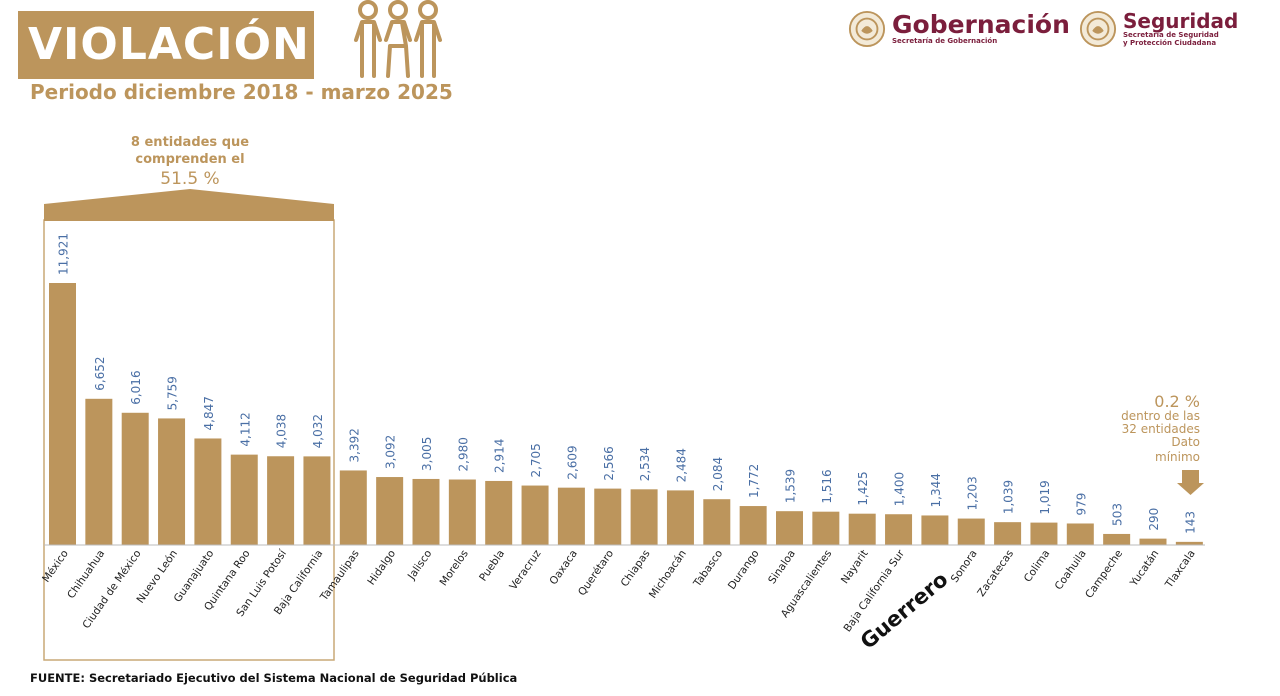 The height and width of the screenshot is (696, 1280). Describe the element at coordinates (972, 493) in the screenshot. I see `bar-value-label: 1,203` at that location.